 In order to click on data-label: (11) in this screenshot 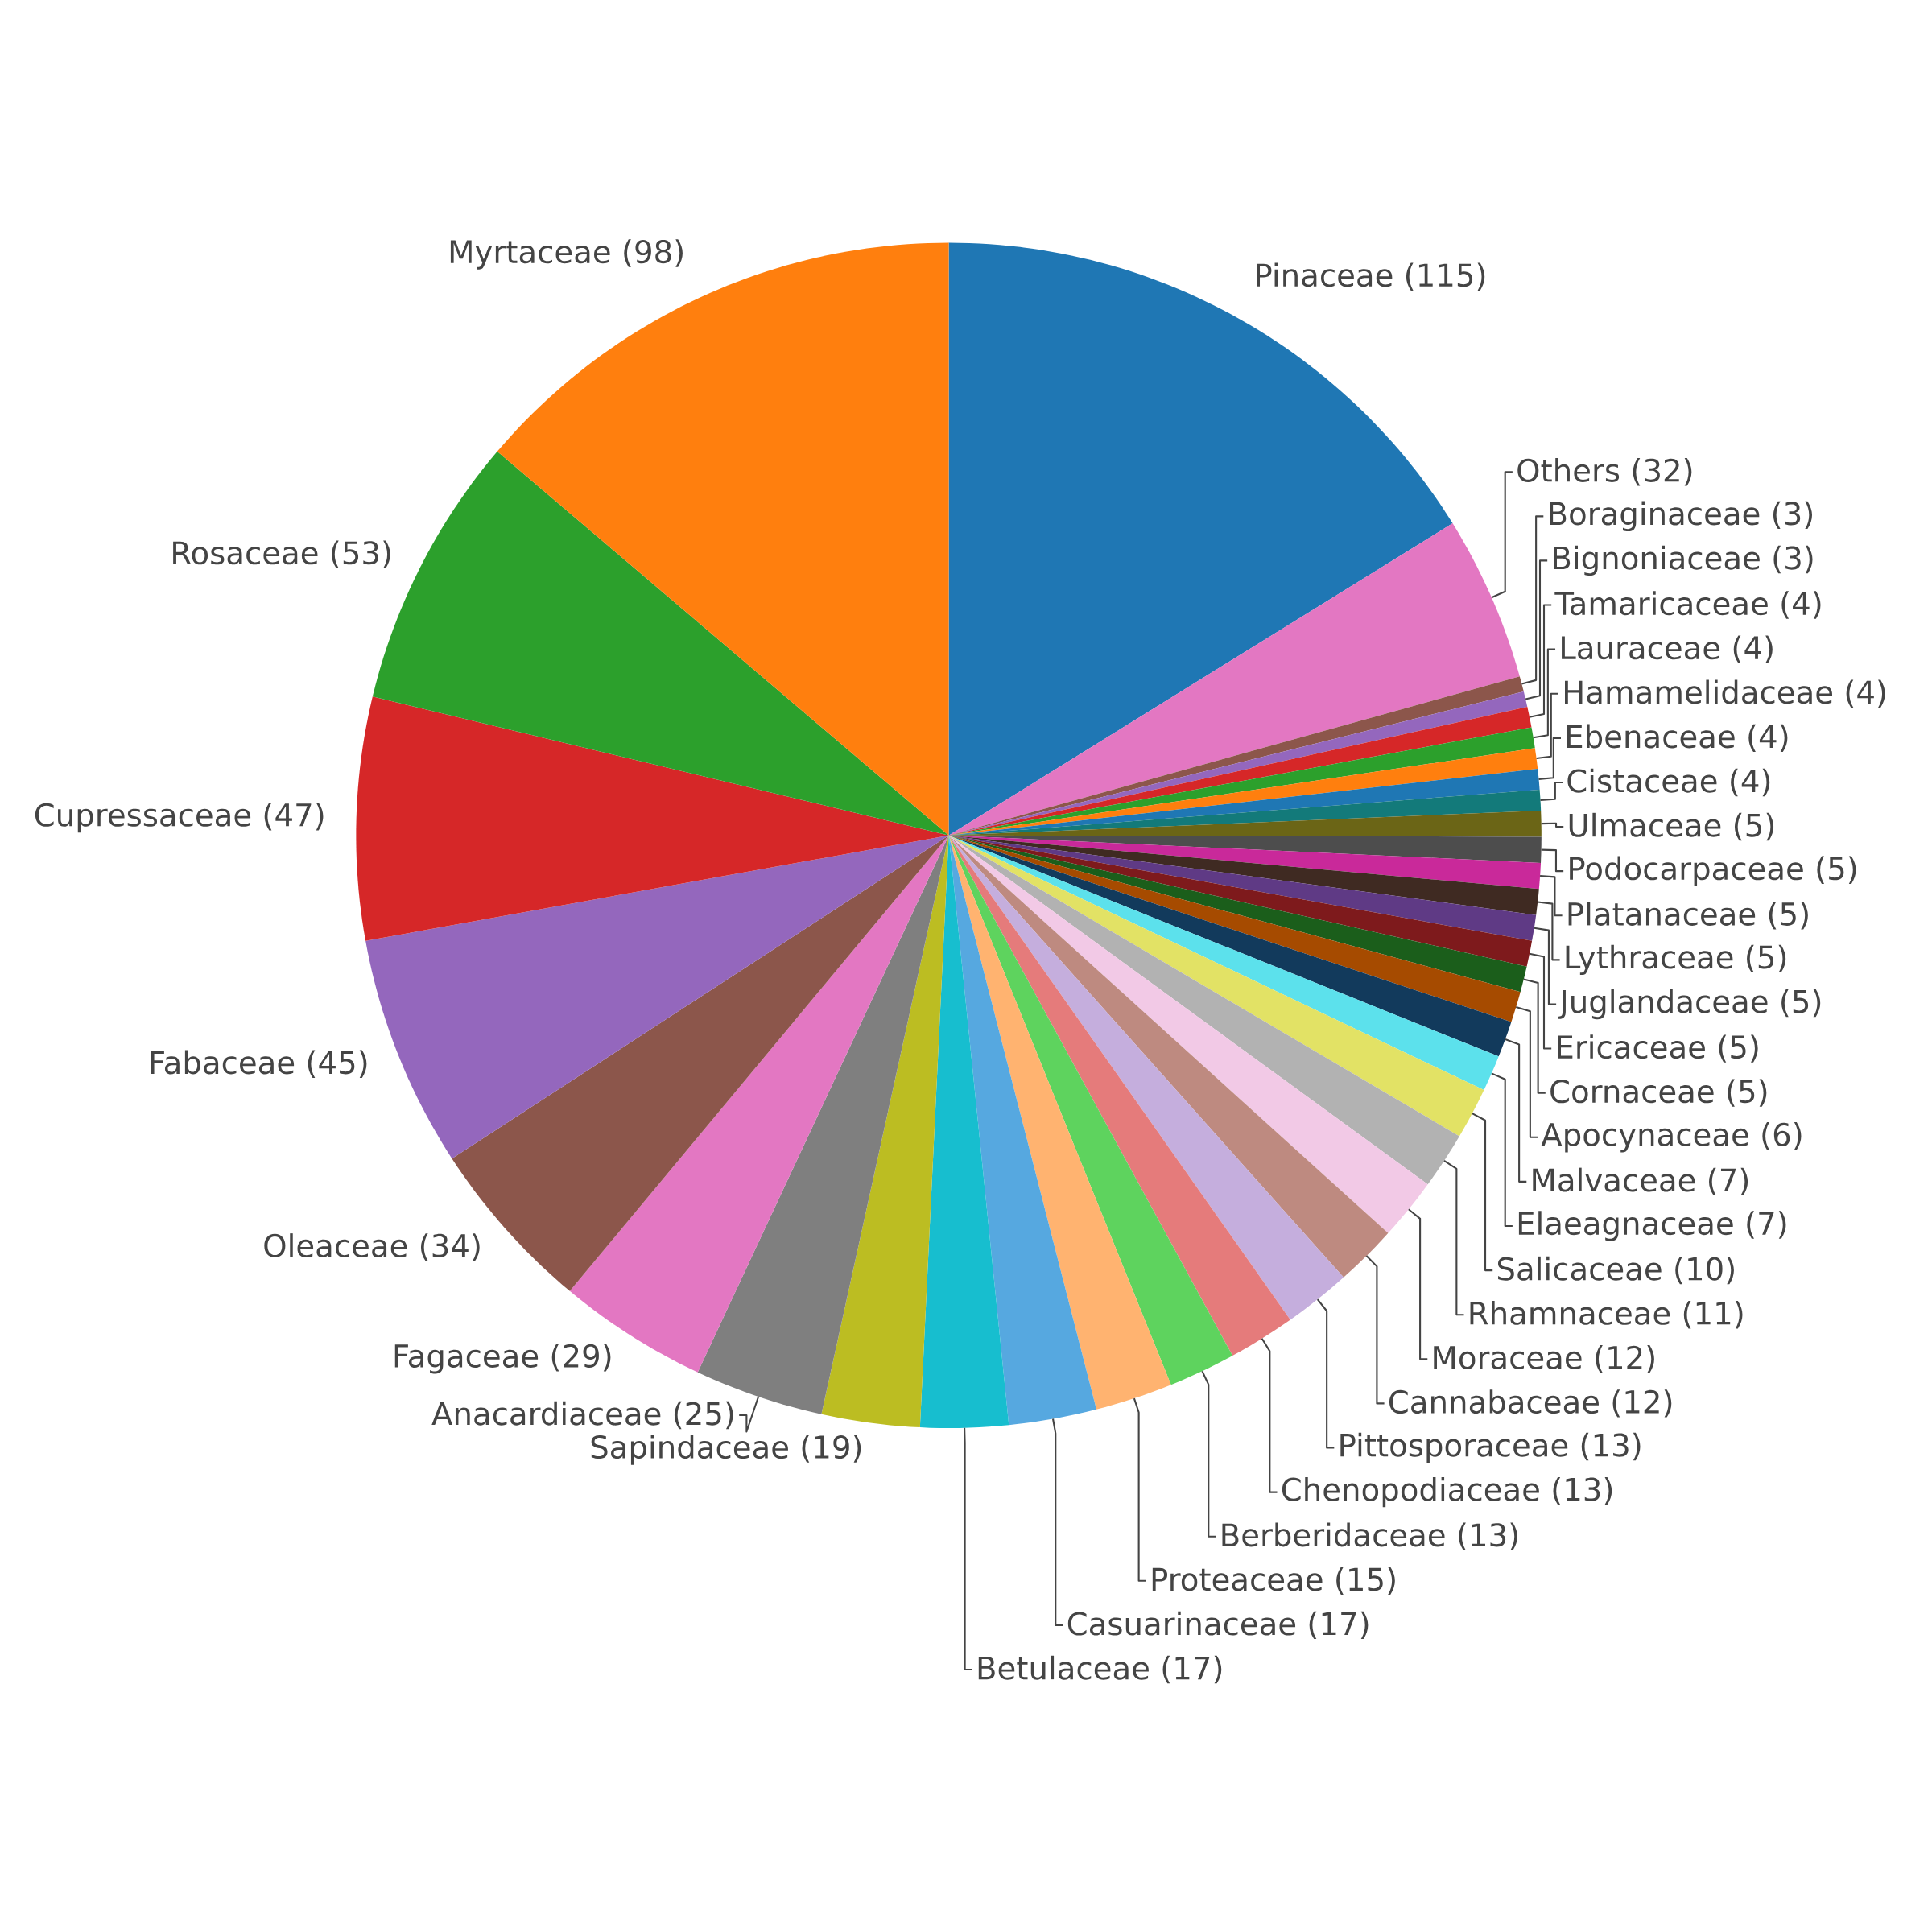, I will do `click(1713, 1314)`.